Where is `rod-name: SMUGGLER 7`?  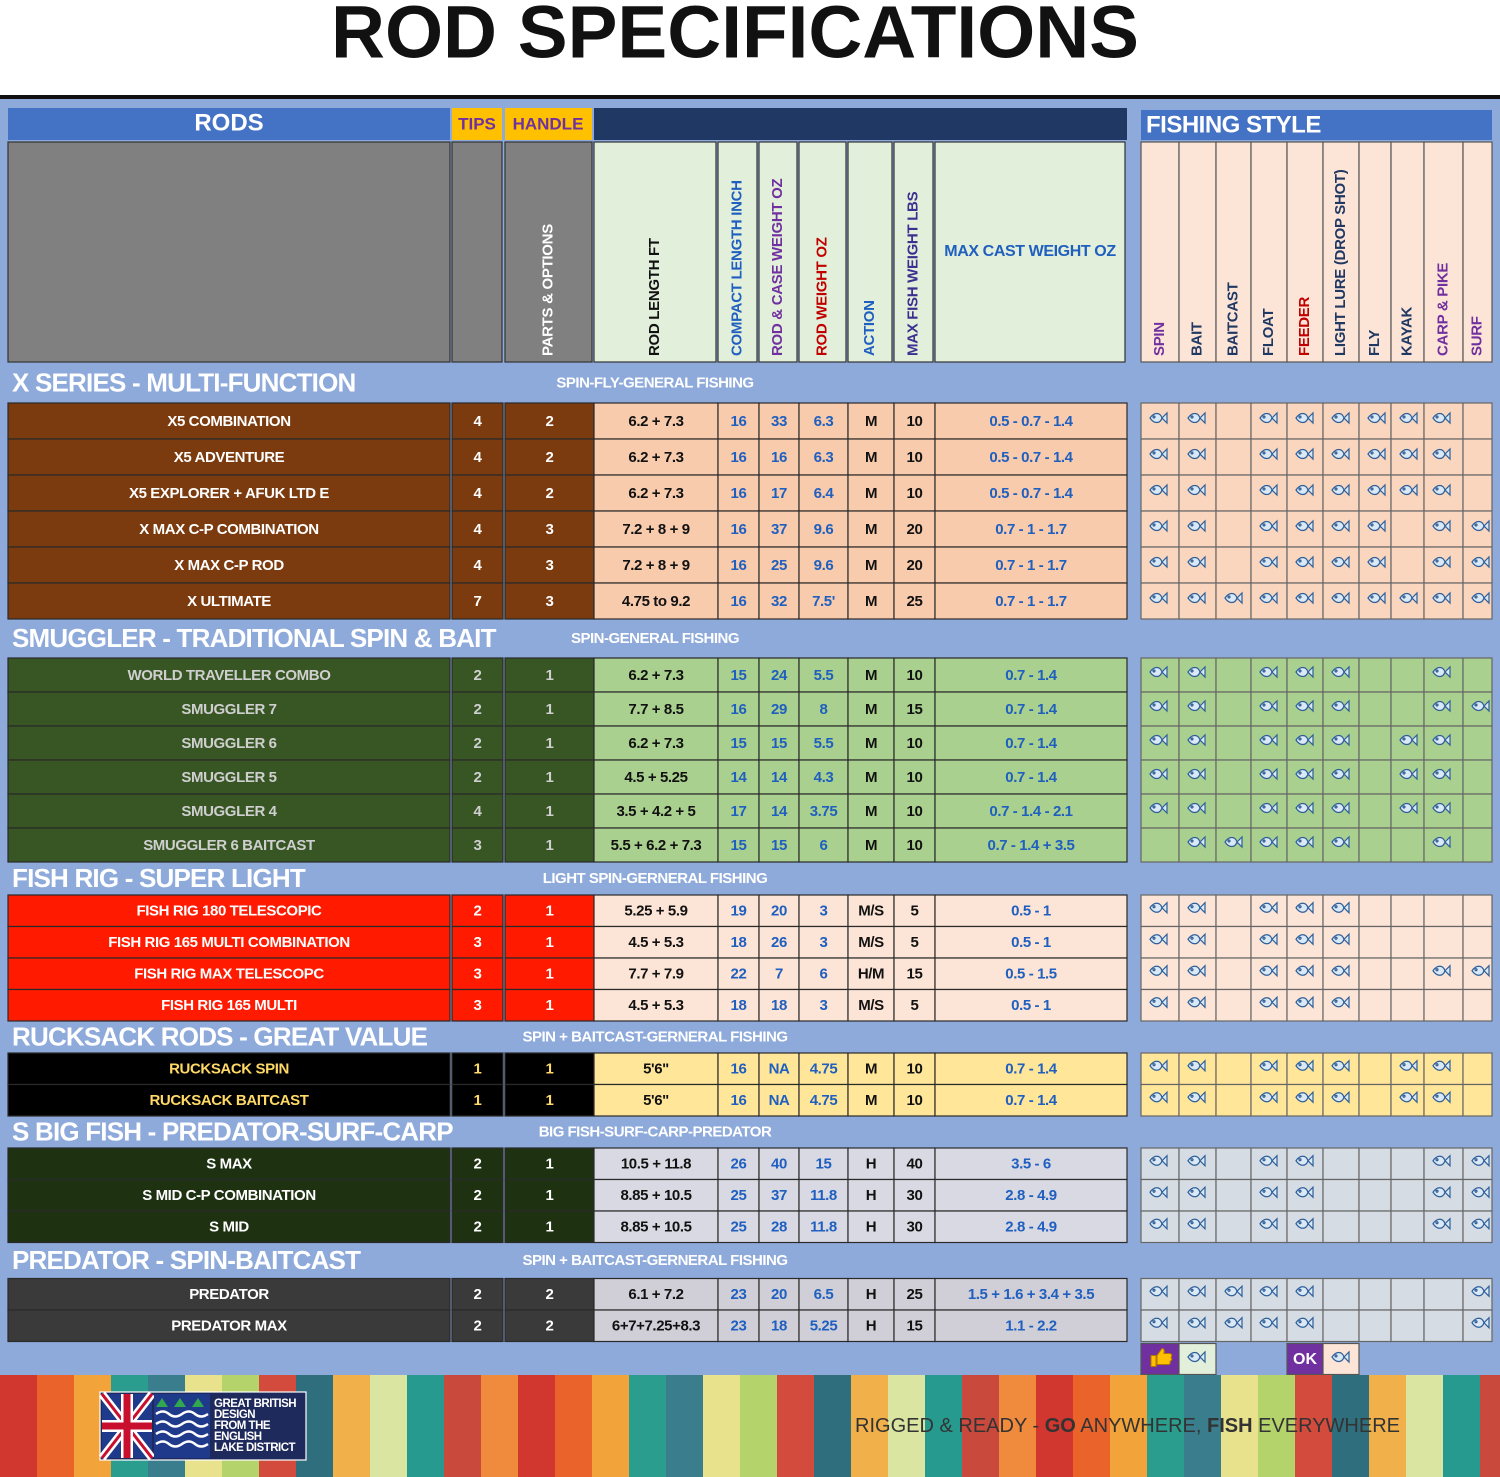
rod-name: SMUGGLER 7 is located at coordinates (228, 709).